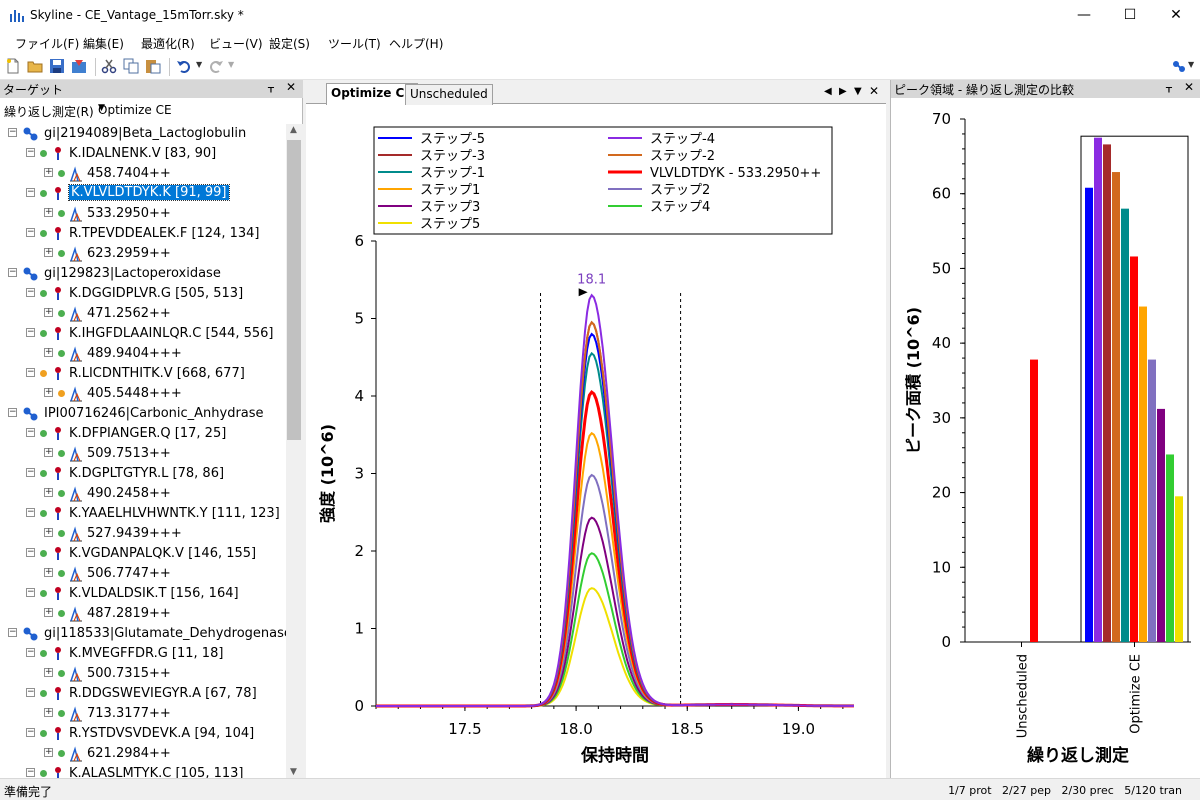 The image size is (1200, 800). I want to click on tree-peptide-row: − K.MVEGFFDR.G [11, 18], so click(143, 654).